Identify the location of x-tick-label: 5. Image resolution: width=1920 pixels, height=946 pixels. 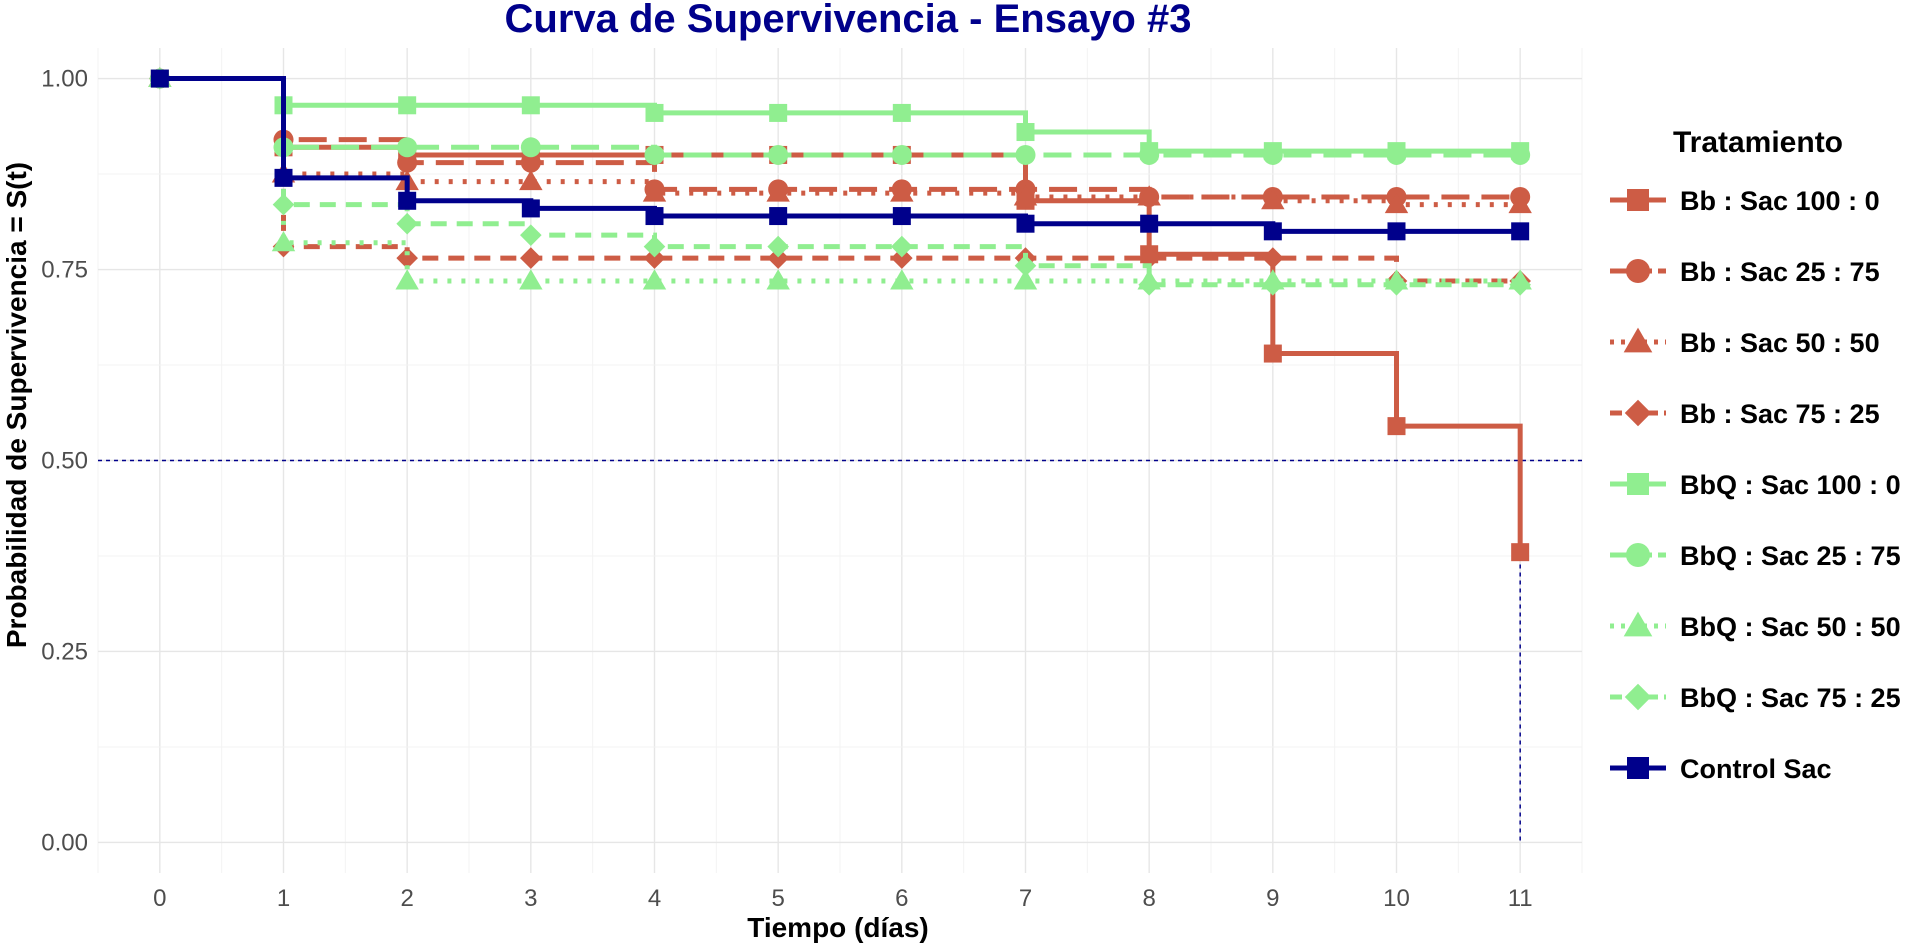
(777, 898).